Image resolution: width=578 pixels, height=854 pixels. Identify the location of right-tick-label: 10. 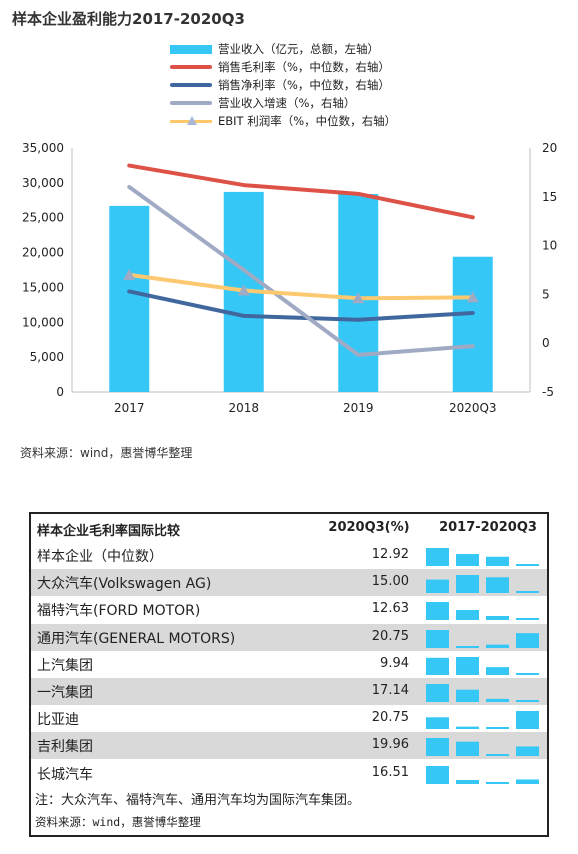
(549, 246).